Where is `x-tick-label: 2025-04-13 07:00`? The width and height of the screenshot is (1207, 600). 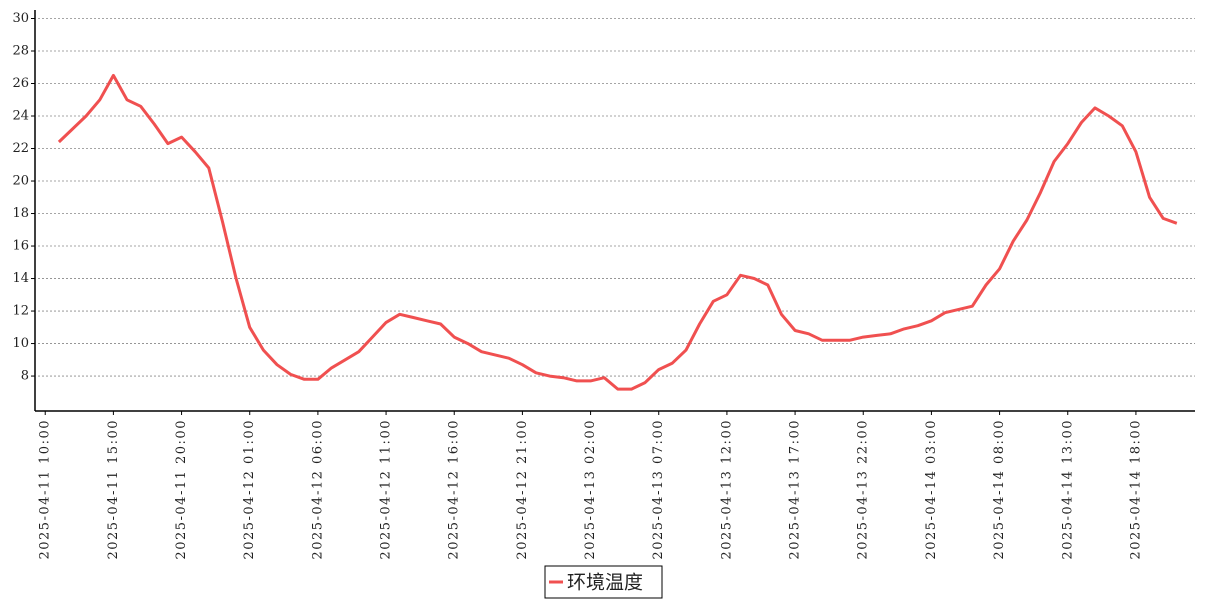 x-tick-label: 2025-04-13 07:00 is located at coordinates (658, 489).